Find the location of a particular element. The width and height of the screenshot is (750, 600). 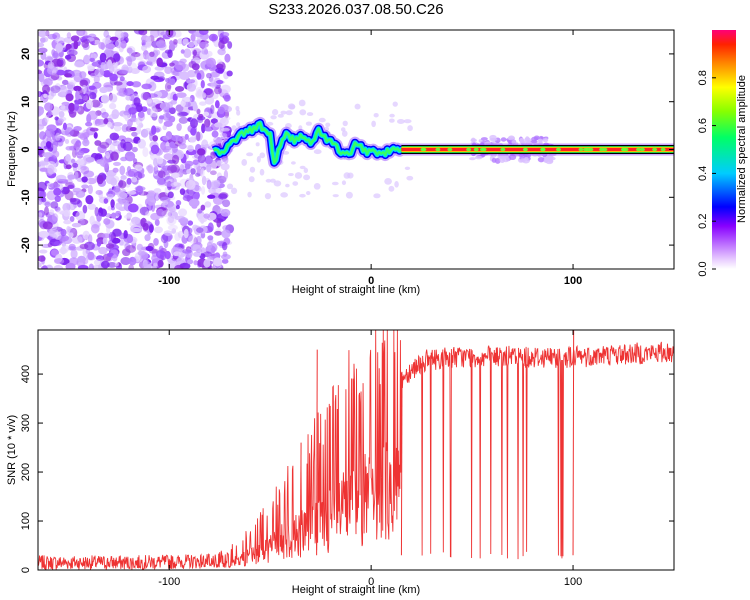

carrier-core is located at coordinates (537, 149).